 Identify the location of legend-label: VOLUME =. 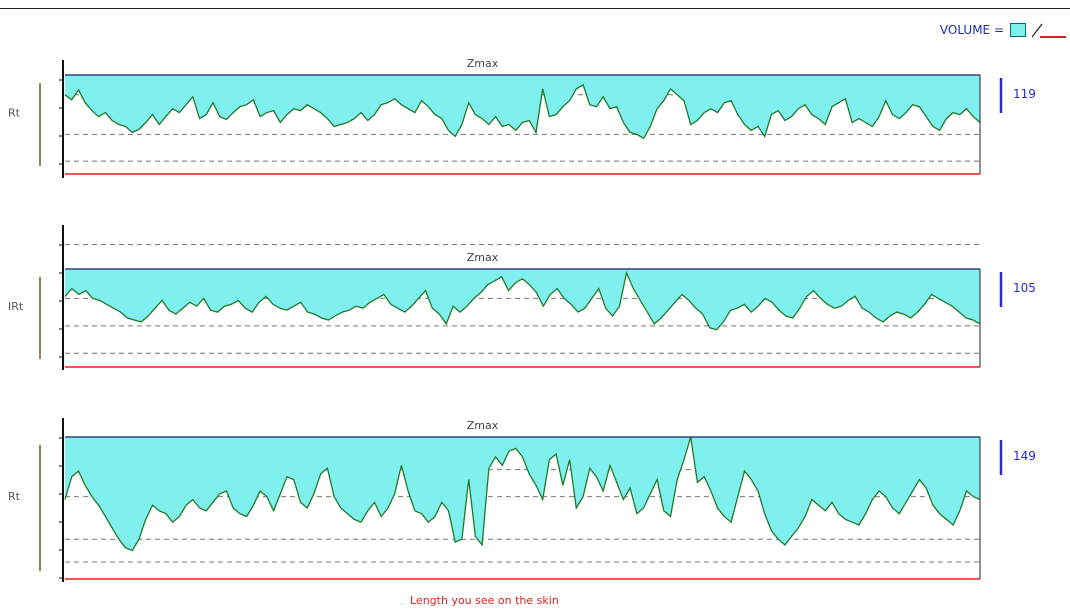
(971, 30).